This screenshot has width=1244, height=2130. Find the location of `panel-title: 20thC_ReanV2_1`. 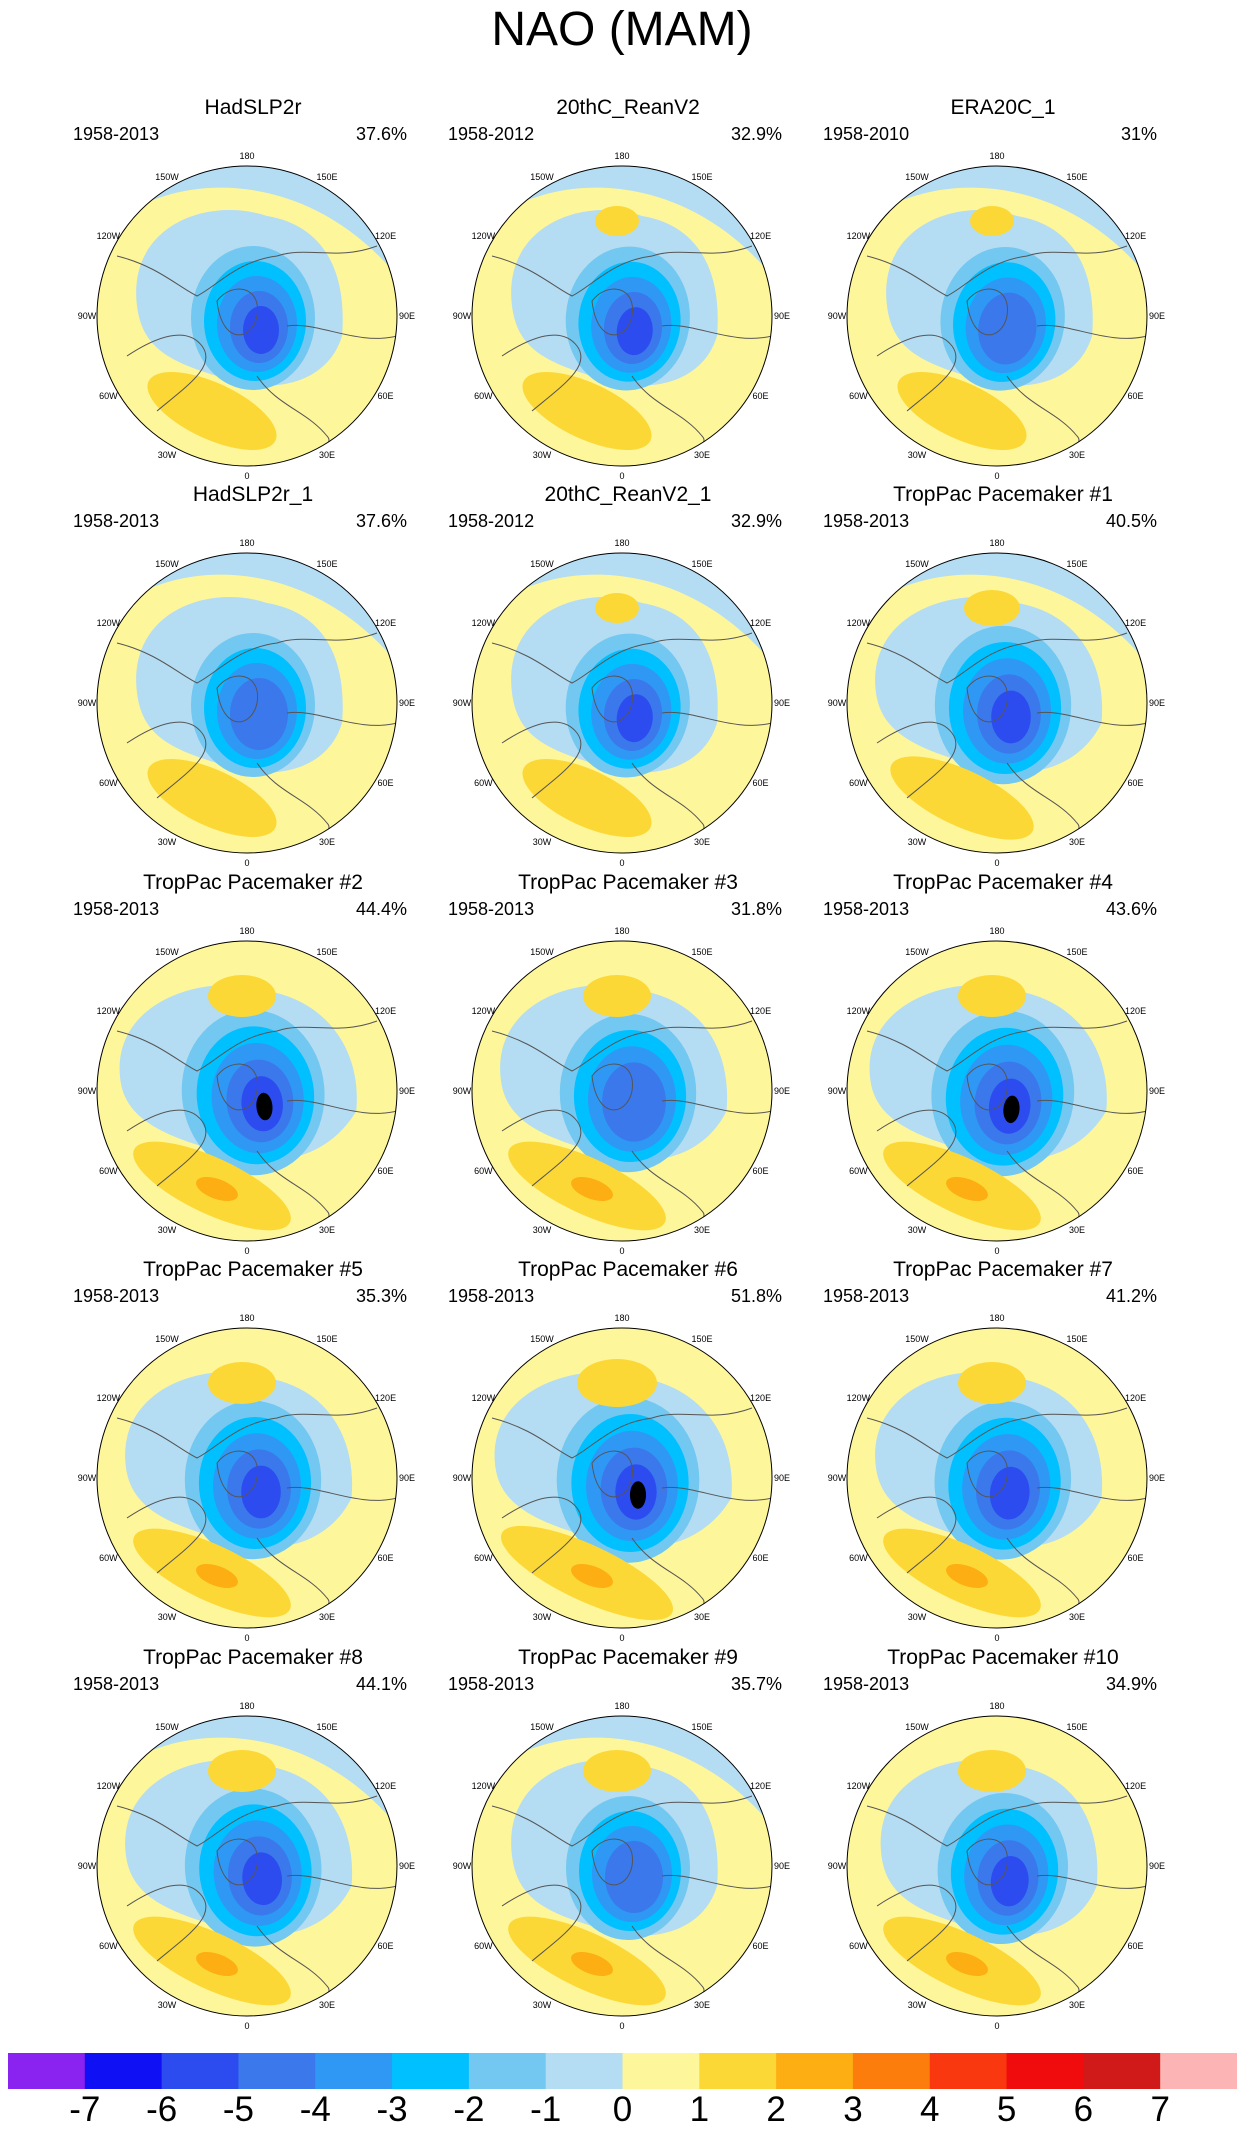

panel-title: 20thC_ReanV2_1 is located at coordinates (628, 494).